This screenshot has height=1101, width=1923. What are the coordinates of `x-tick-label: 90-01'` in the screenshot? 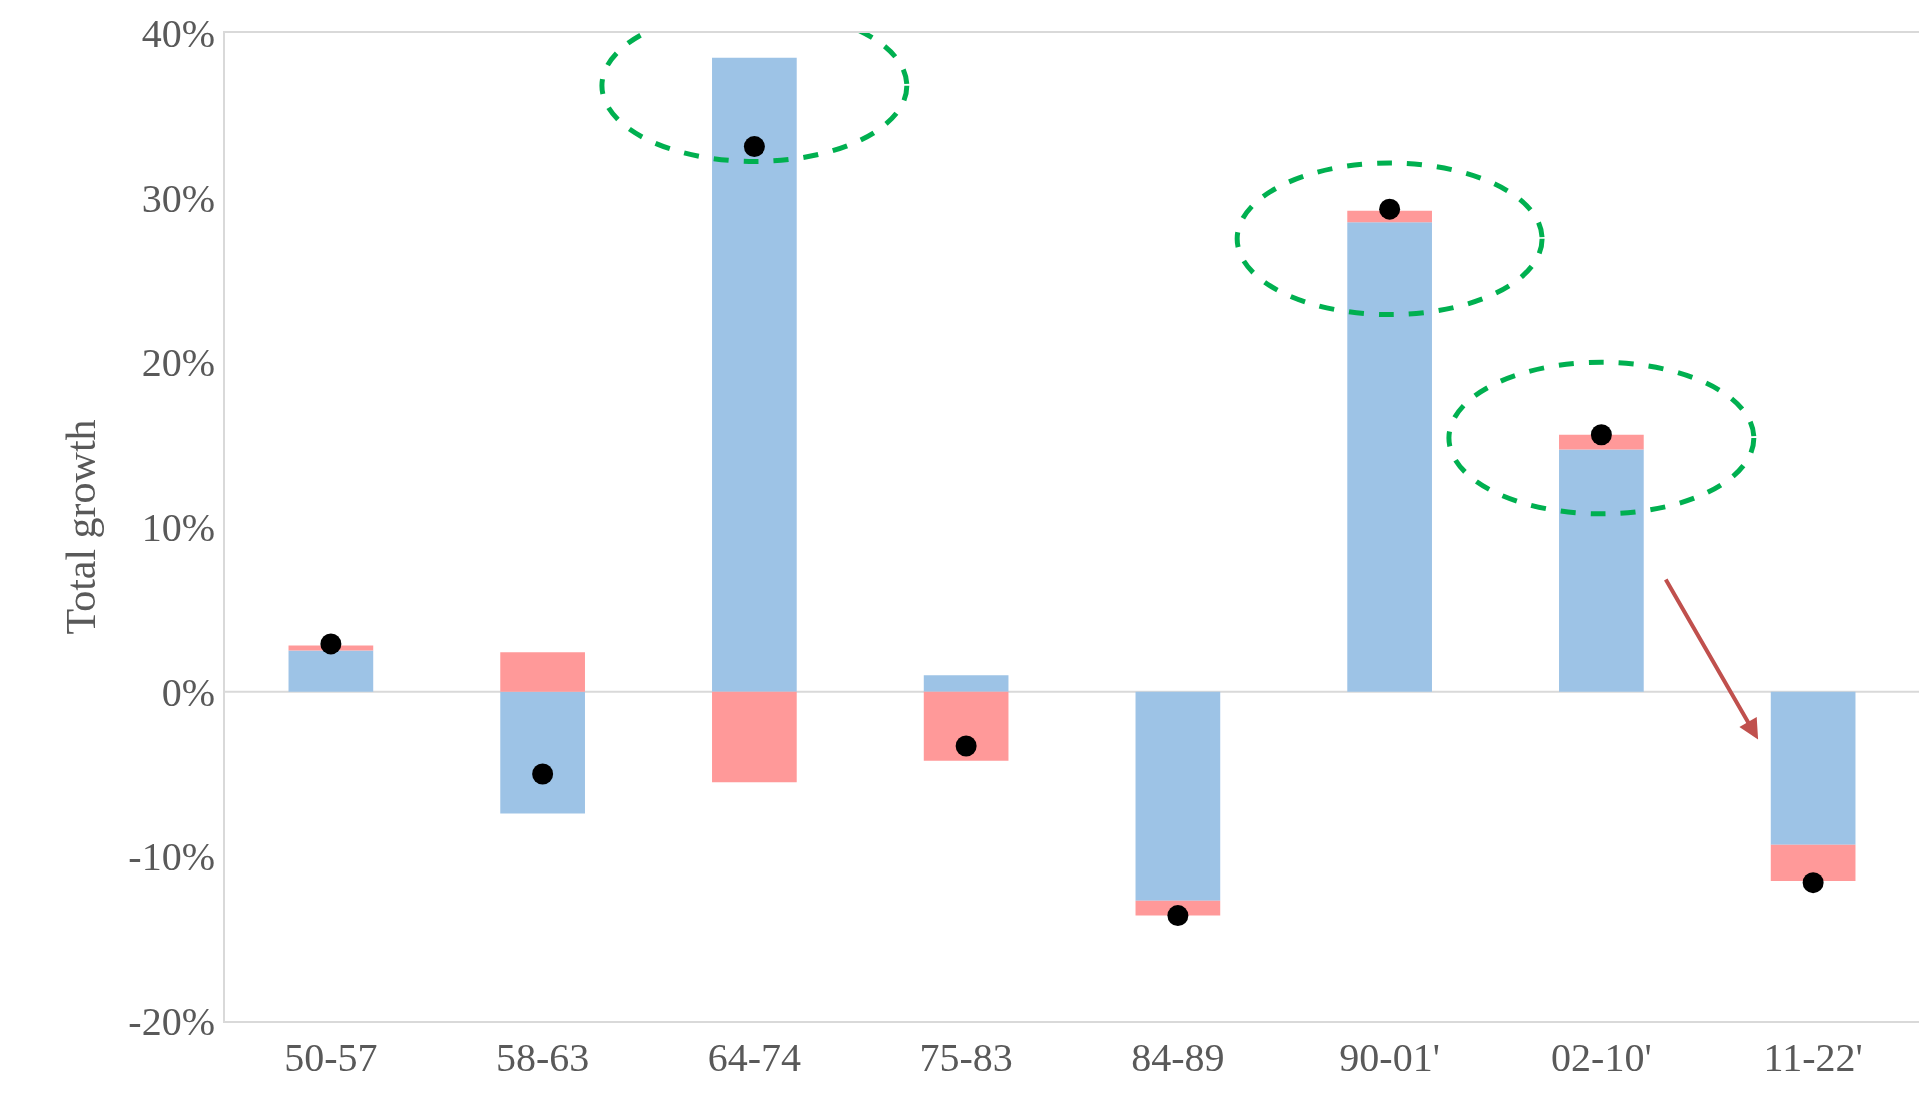 It's located at (1389, 1057).